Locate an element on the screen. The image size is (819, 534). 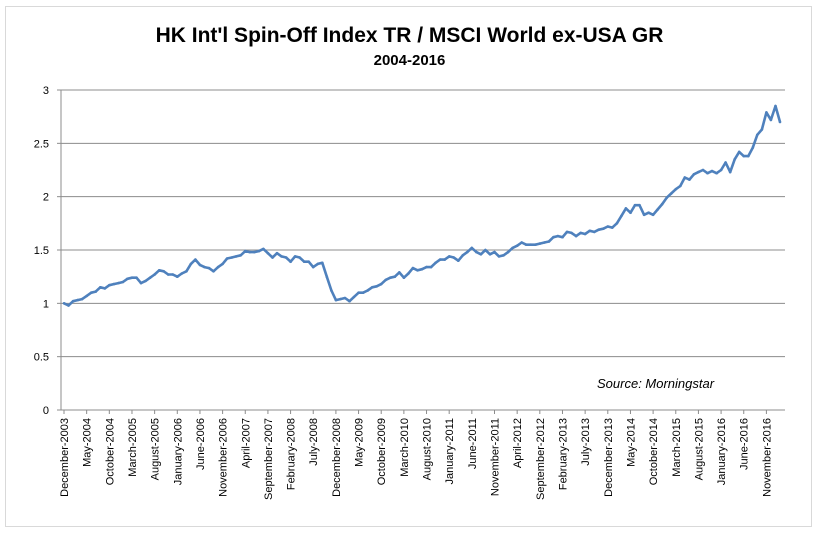
x-tick-label: October-2004 is located at coordinates (110, 451).